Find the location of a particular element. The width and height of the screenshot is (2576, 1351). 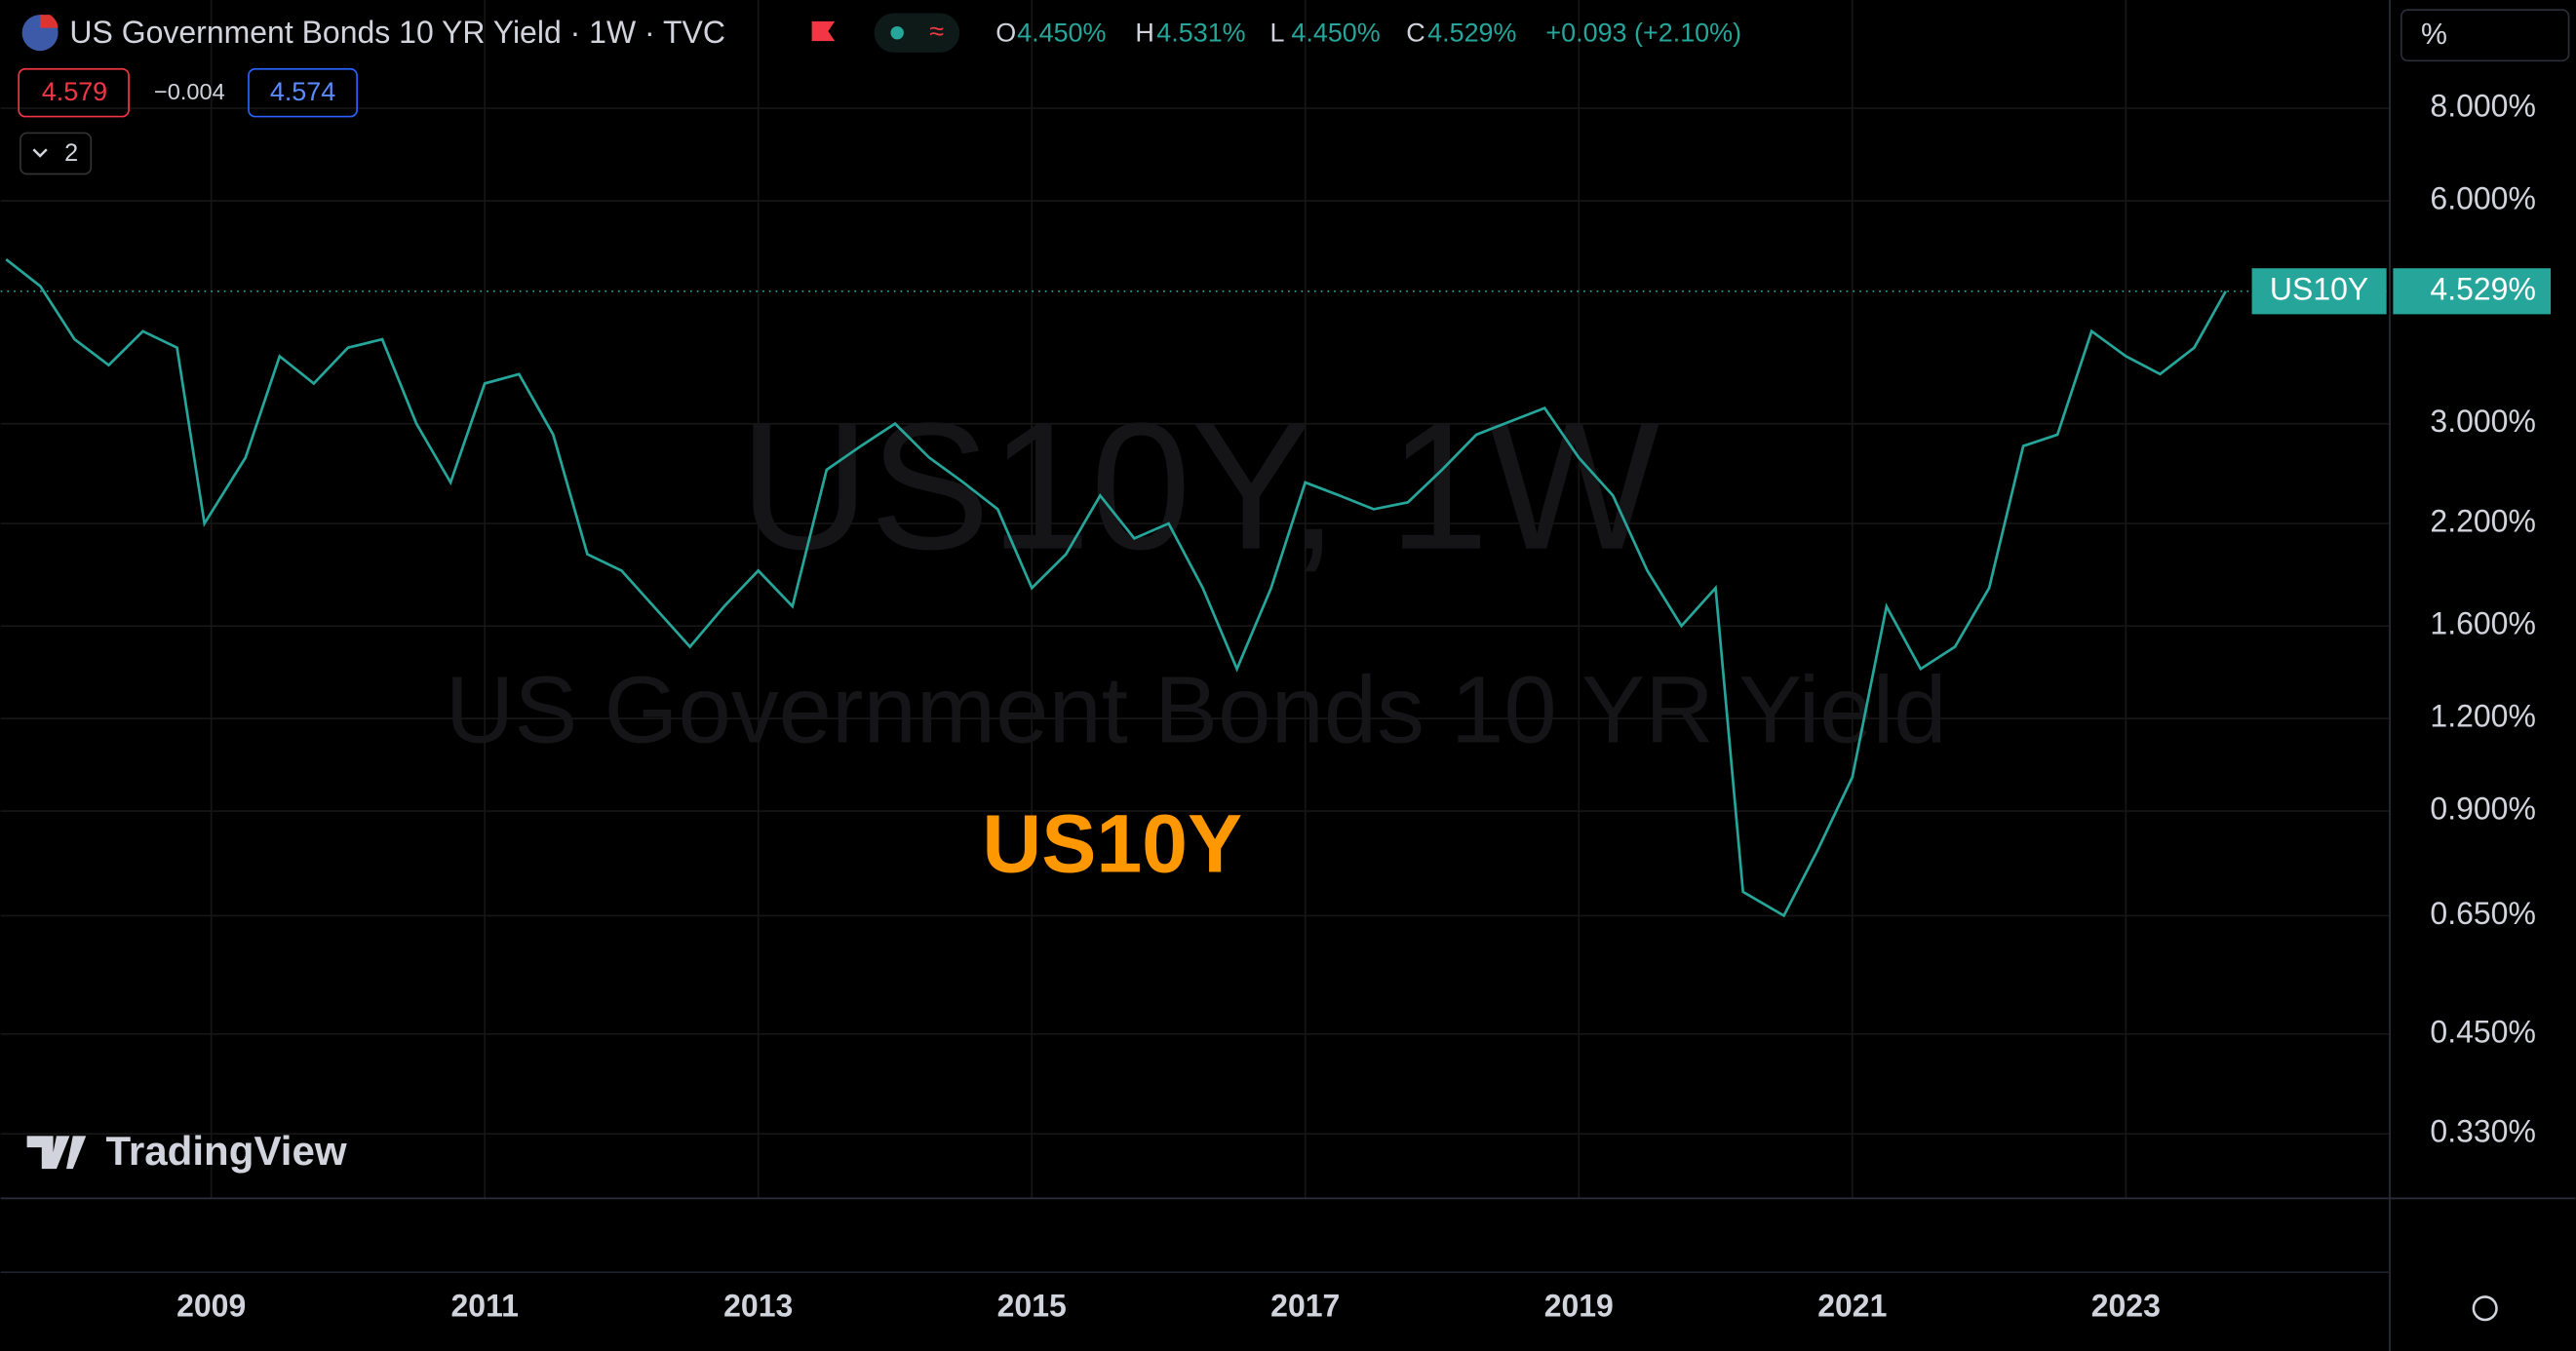

x-tick-label: 2013 is located at coordinates (758, 1307).